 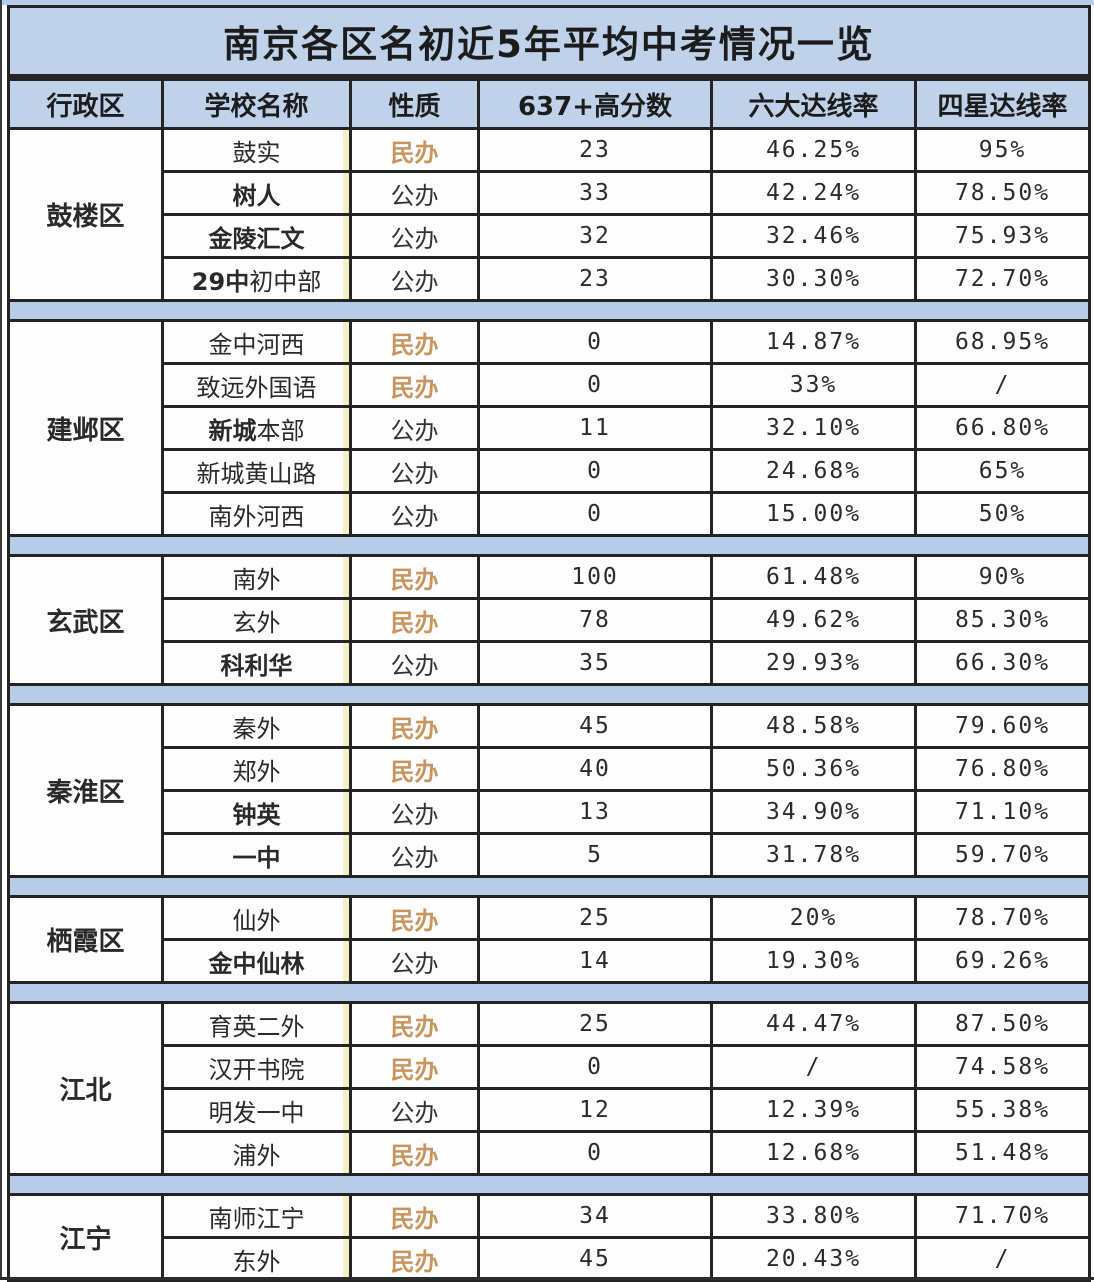 What do you see at coordinates (1002, 1110) in the screenshot?
I see `four-star-rate-cell: 55.38%` at bounding box center [1002, 1110].